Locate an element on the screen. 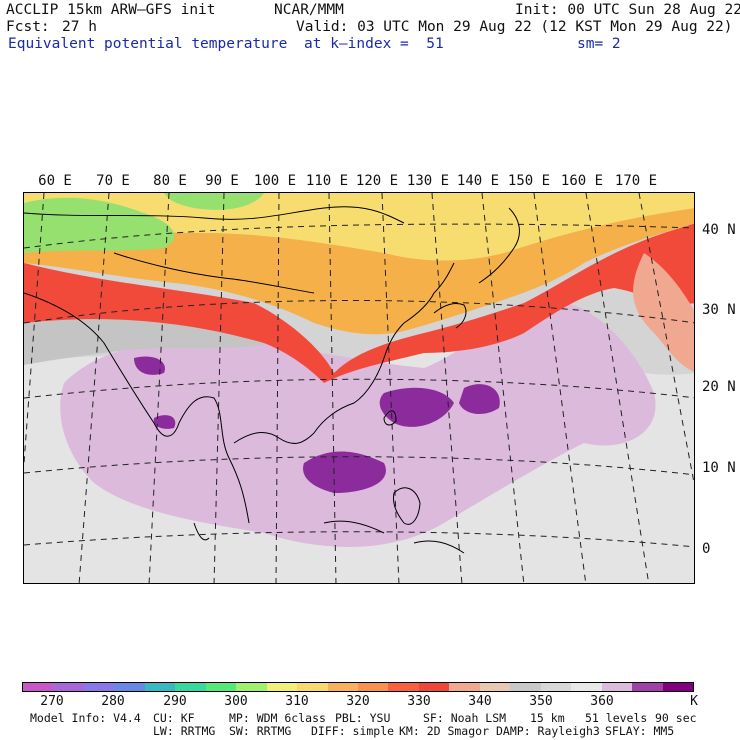 Image resolution: width=740 pixels, height=740 pixels. colorbar-label: 330 is located at coordinates (419, 701).